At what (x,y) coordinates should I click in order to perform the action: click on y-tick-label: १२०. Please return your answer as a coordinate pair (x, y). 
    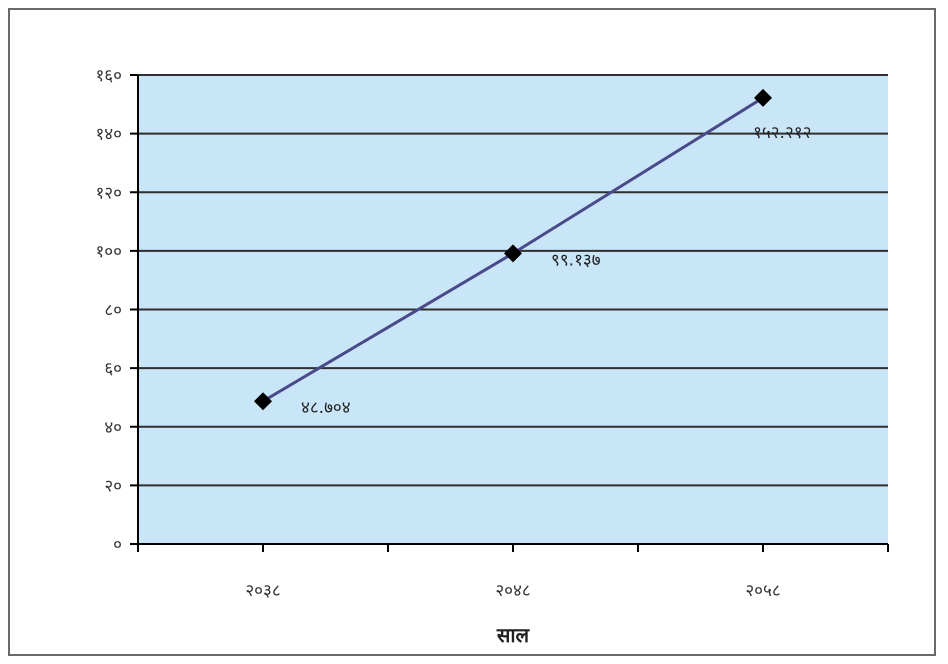
    Looking at the image, I should click on (108, 193).